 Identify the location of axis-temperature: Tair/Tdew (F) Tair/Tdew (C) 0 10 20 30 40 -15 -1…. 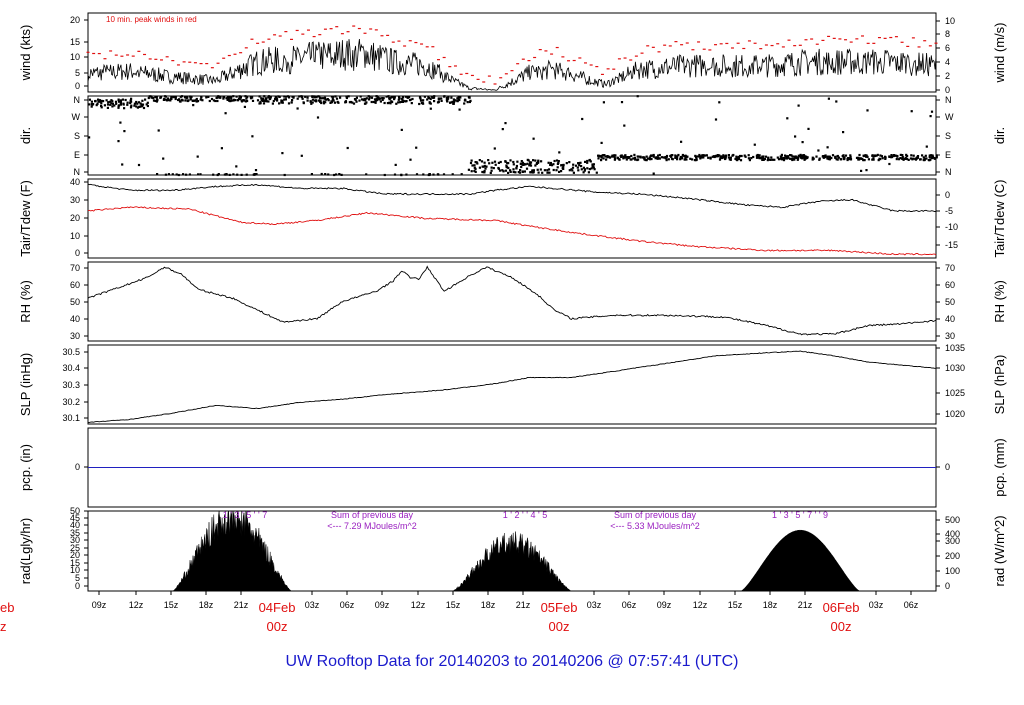
(512, 217).